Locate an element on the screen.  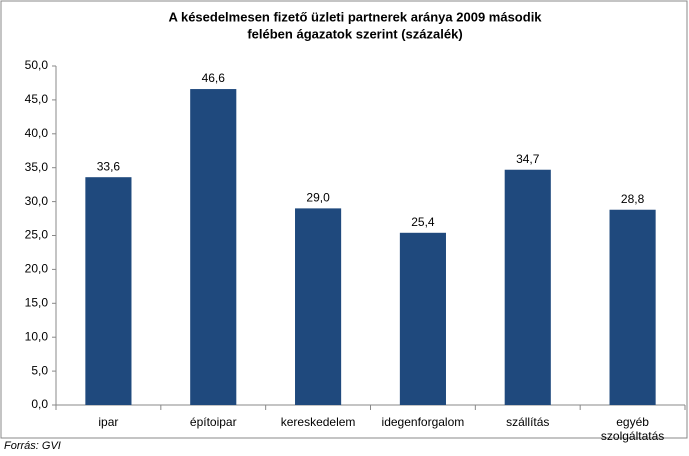
y-tick-label: 15,0 is located at coordinates (37, 302).